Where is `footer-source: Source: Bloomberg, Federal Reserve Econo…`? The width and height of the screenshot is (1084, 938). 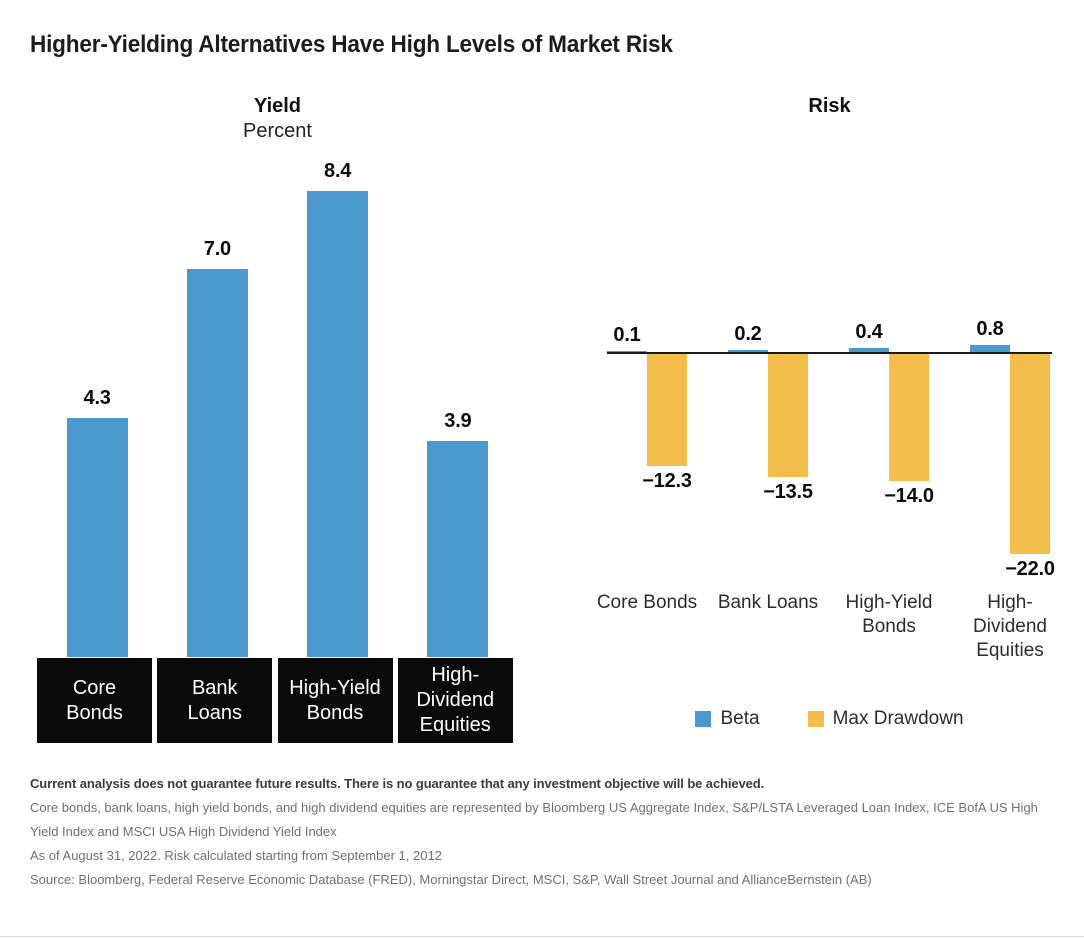
footer-source: Source: Bloomberg, Federal Reserve Econo… is located at coordinates (451, 879).